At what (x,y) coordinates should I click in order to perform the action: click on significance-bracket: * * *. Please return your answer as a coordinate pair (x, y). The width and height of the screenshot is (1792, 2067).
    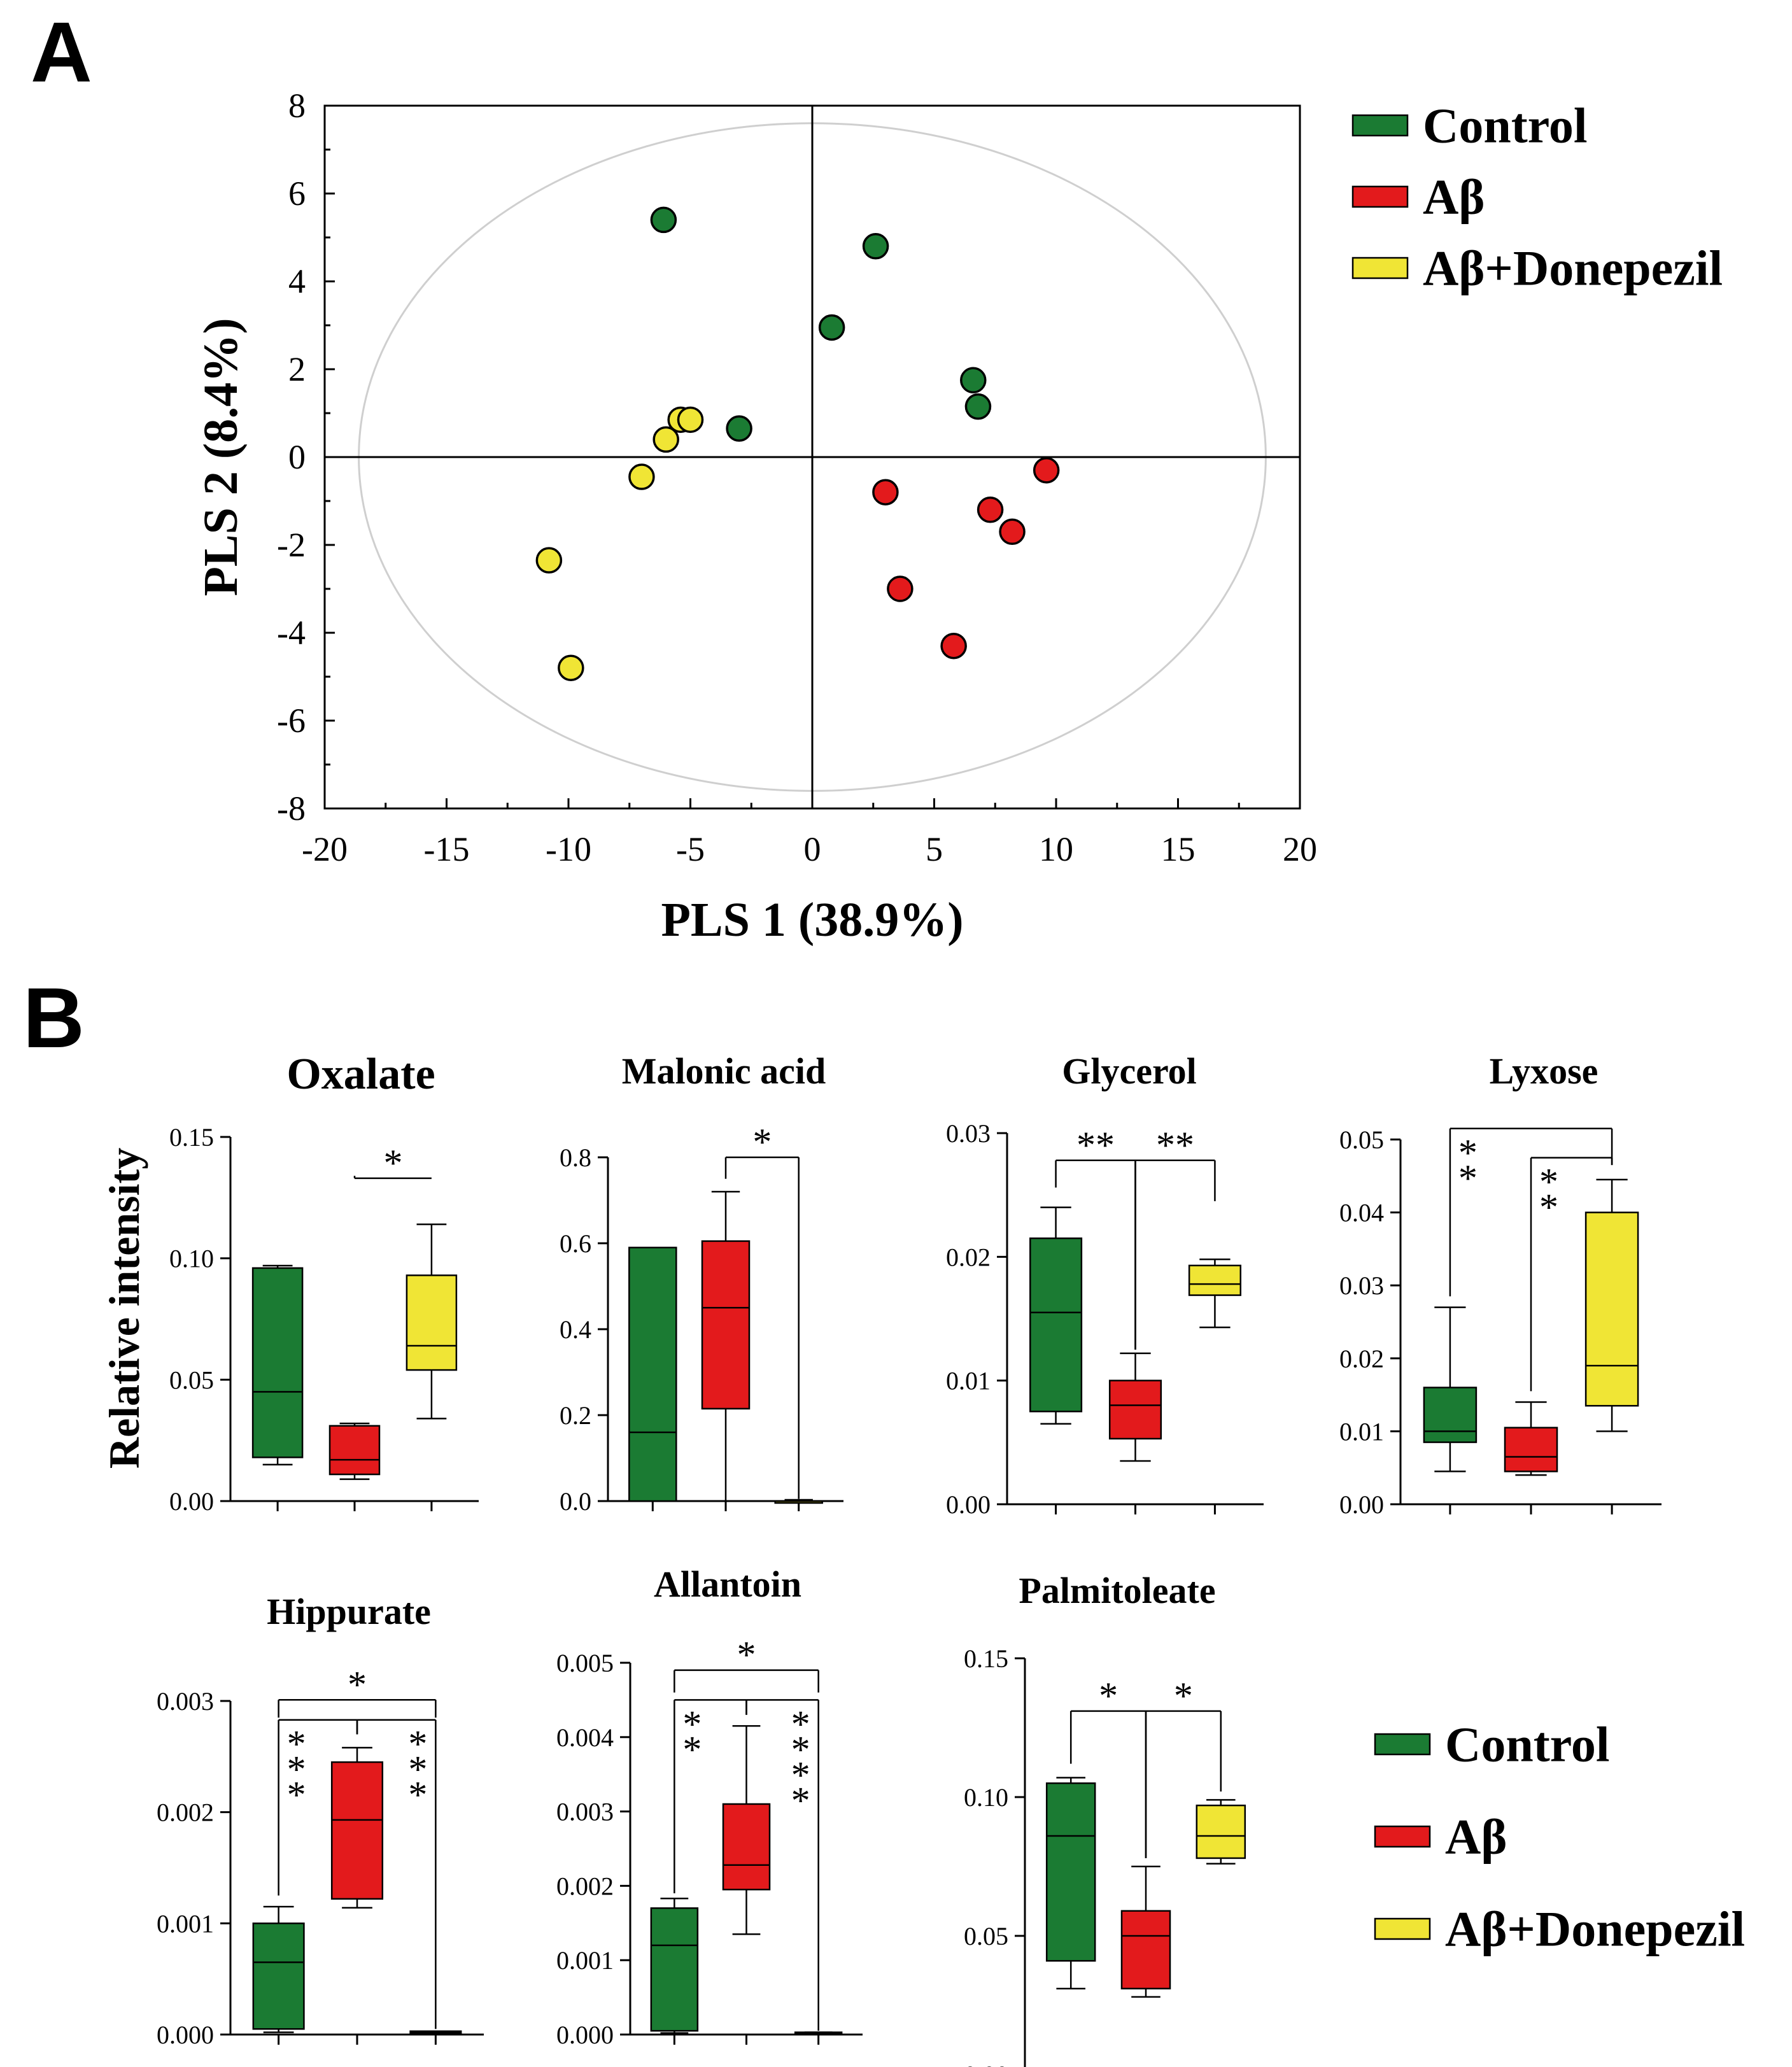
    Looking at the image, I should click on (318, 1807).